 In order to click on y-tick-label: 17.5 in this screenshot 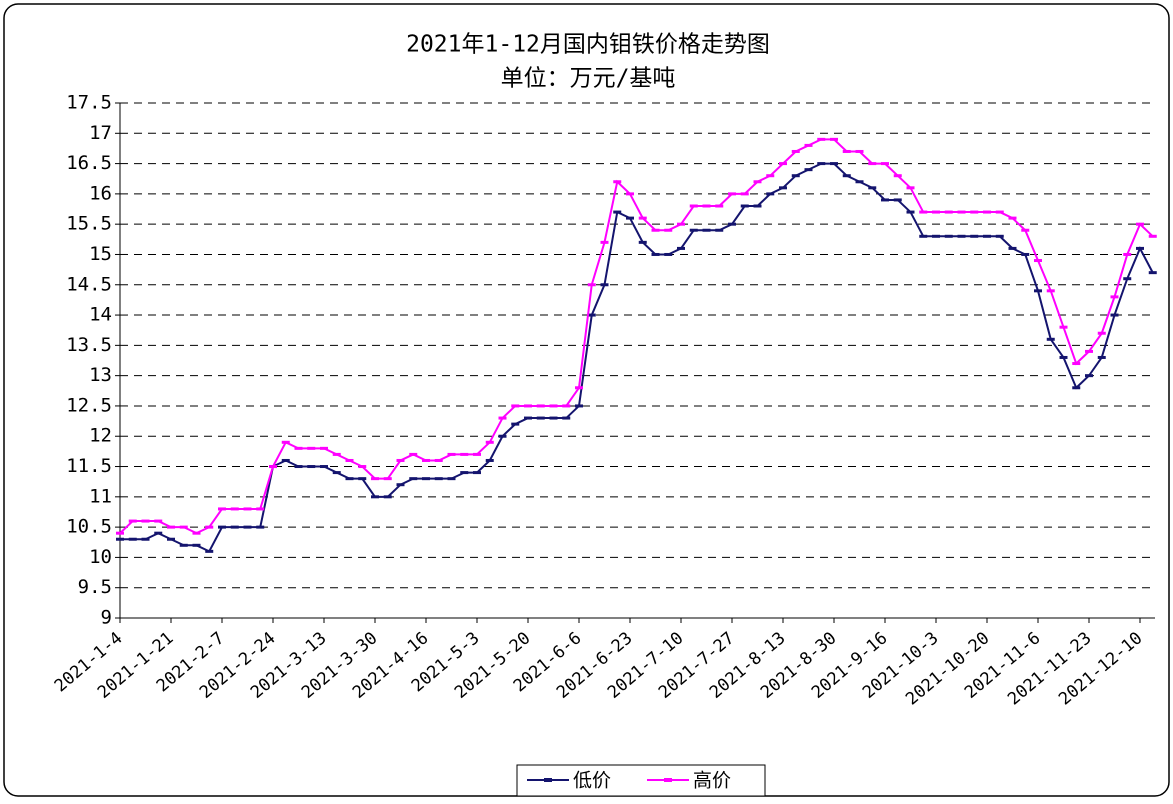, I will do `click(89, 103)`.